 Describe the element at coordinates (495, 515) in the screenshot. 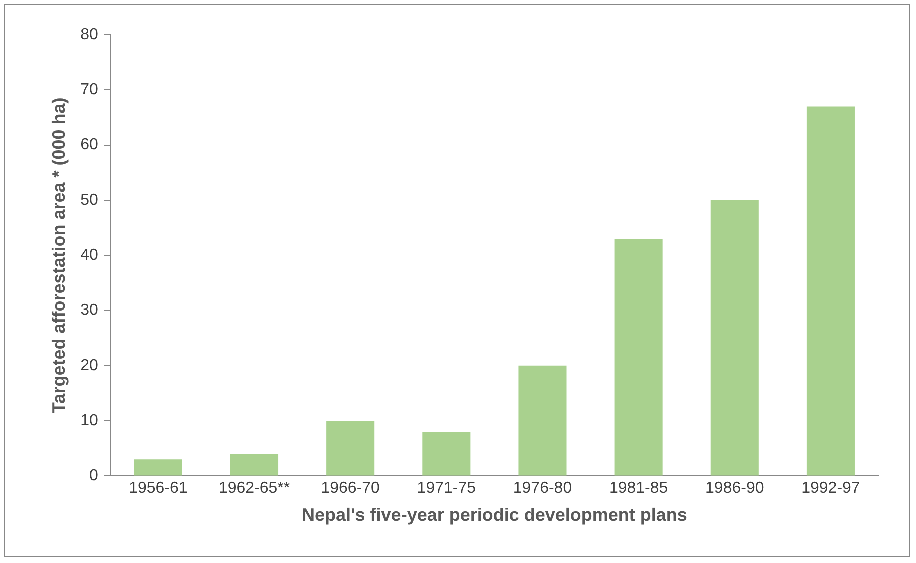

I see `x-axis-title: Nepal's five-year periodic development plans` at that location.